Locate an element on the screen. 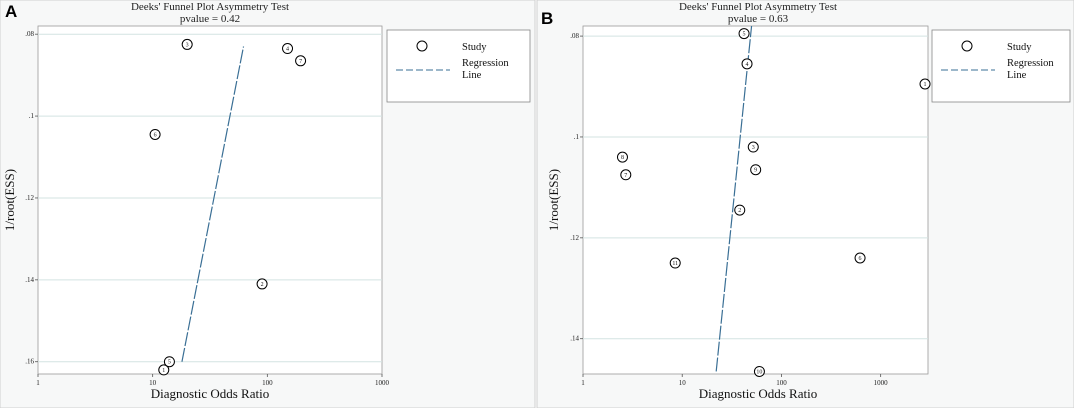  panel-a-study-label: 4 is located at coordinates (287, 50).